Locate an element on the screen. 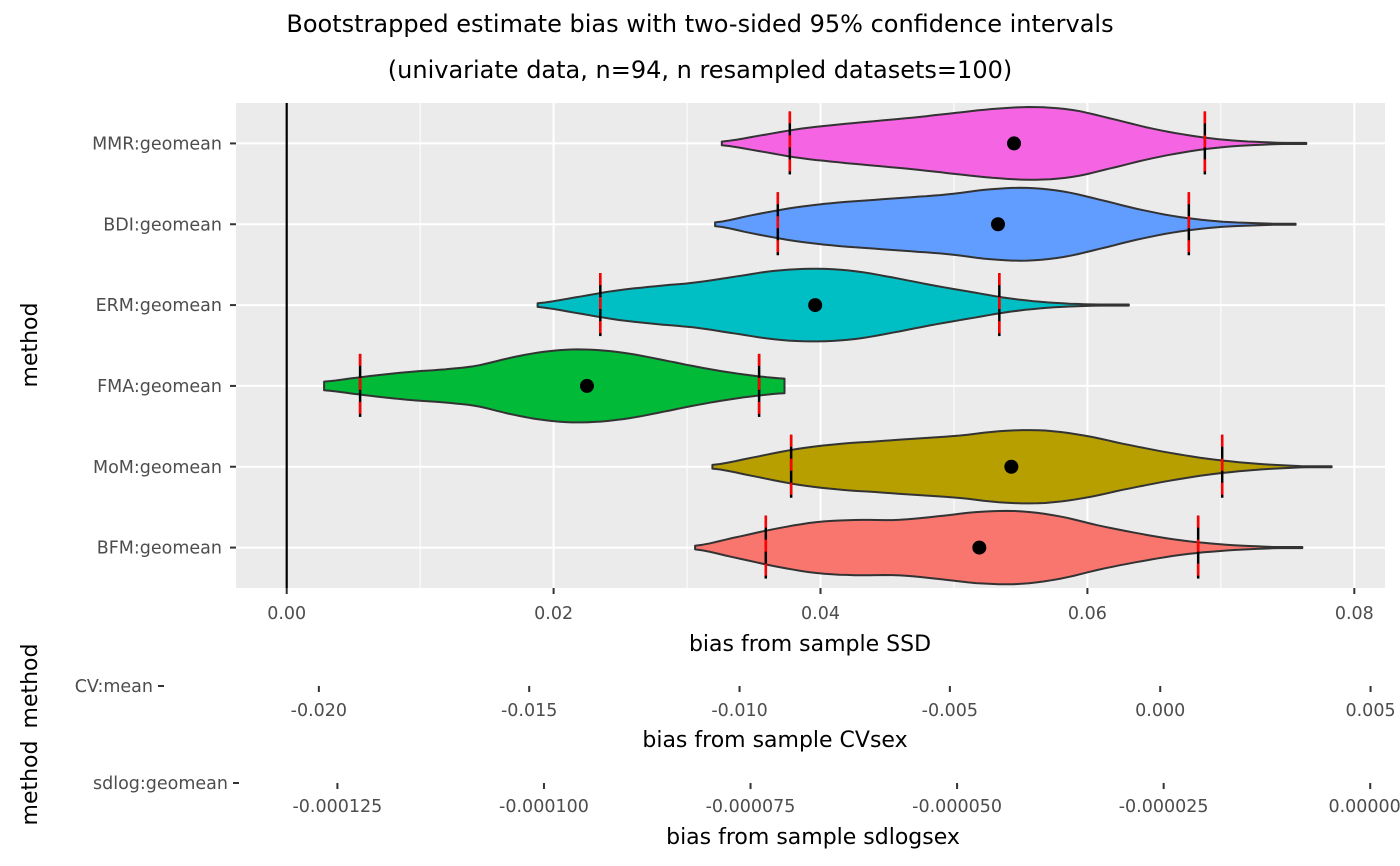 Image resolution: width=1400 pixels, height=866 pixels. x-axis-main: 0.00 0.02 0.04 0.06 0.08 is located at coordinates (820, 606).